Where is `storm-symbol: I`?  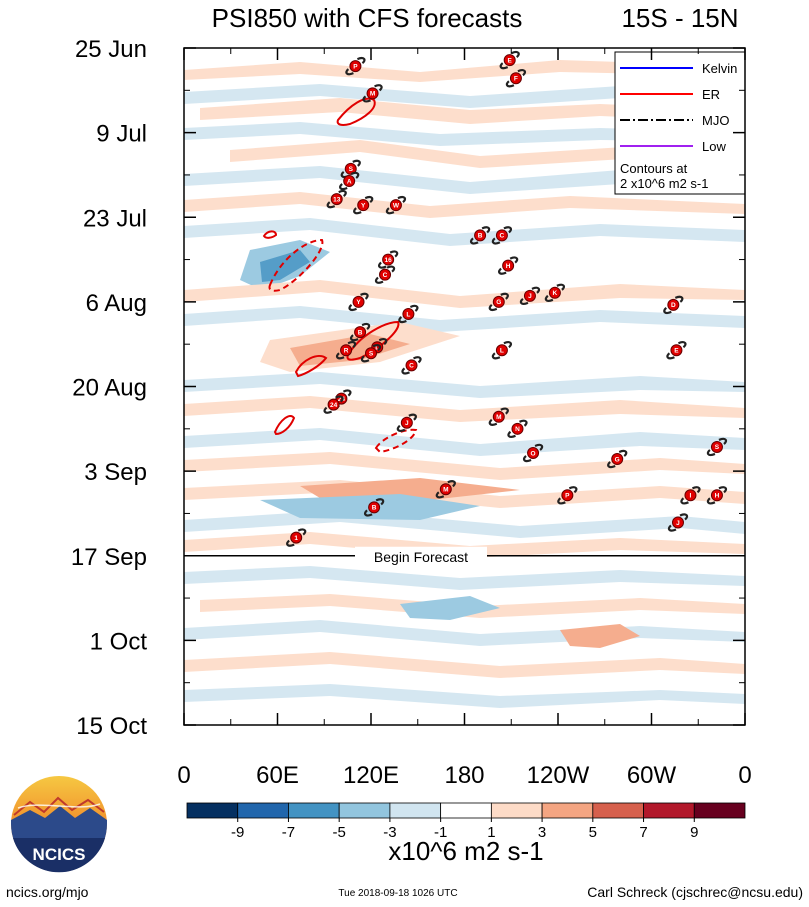
storm-symbol: I is located at coordinates (690, 495).